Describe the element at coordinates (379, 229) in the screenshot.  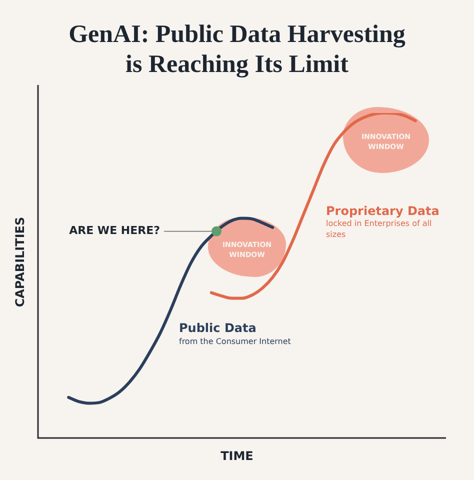
I see `annotation: locked in Enterprises of all sizes` at that location.